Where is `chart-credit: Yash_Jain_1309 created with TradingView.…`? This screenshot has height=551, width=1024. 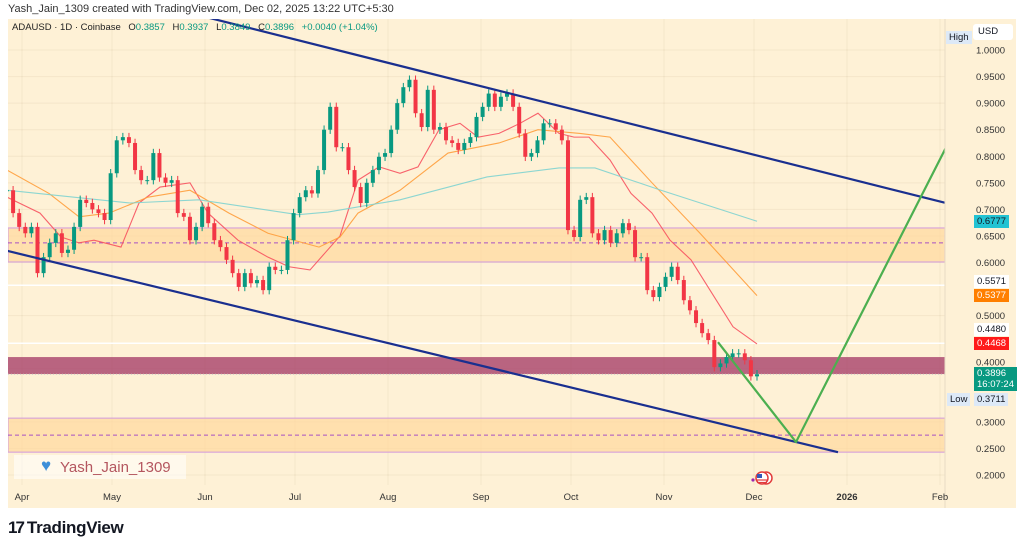 chart-credit: Yash_Jain_1309 created with TradingView.… is located at coordinates (201, 9).